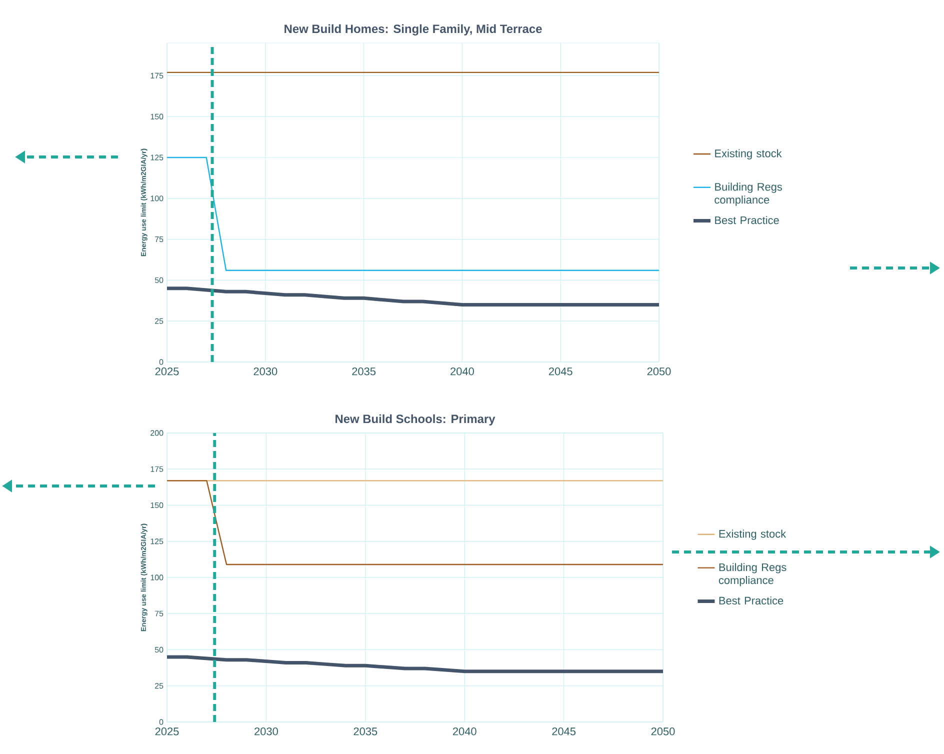 Image resolution: width=944 pixels, height=754 pixels. Describe the element at coordinates (413, 30) in the screenshot. I see `chart-title: New Build Homes: Single Family, Mid Terrace` at that location.